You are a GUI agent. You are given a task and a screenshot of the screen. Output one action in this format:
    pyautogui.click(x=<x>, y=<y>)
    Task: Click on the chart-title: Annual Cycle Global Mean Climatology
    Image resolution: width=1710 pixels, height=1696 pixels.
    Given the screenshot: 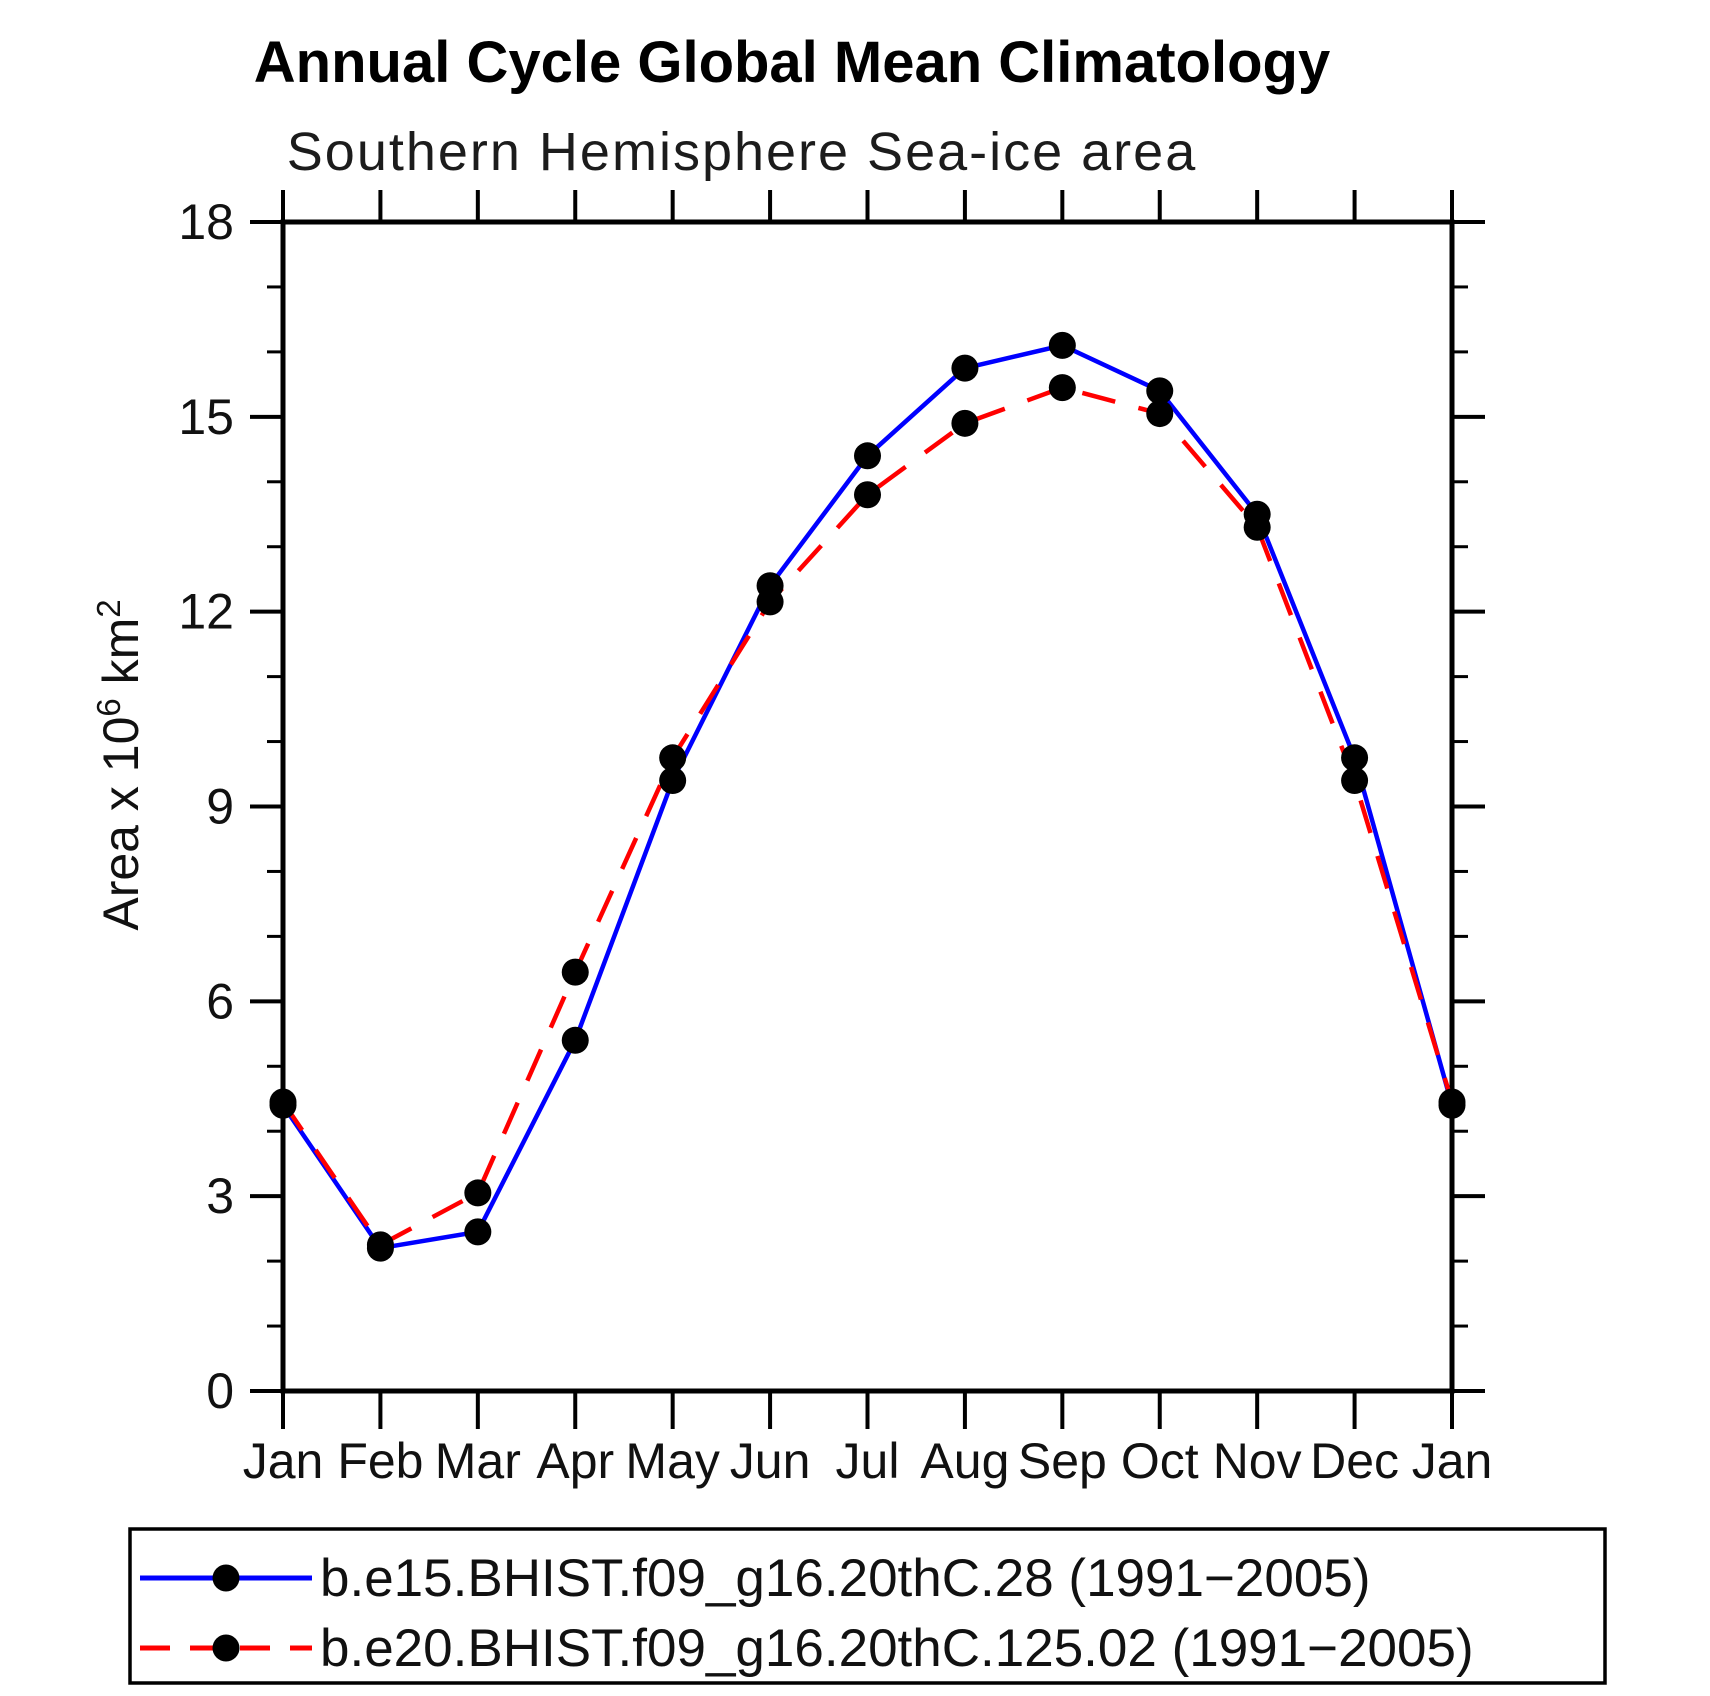 What is the action you would take?
    pyautogui.click(x=792, y=62)
    